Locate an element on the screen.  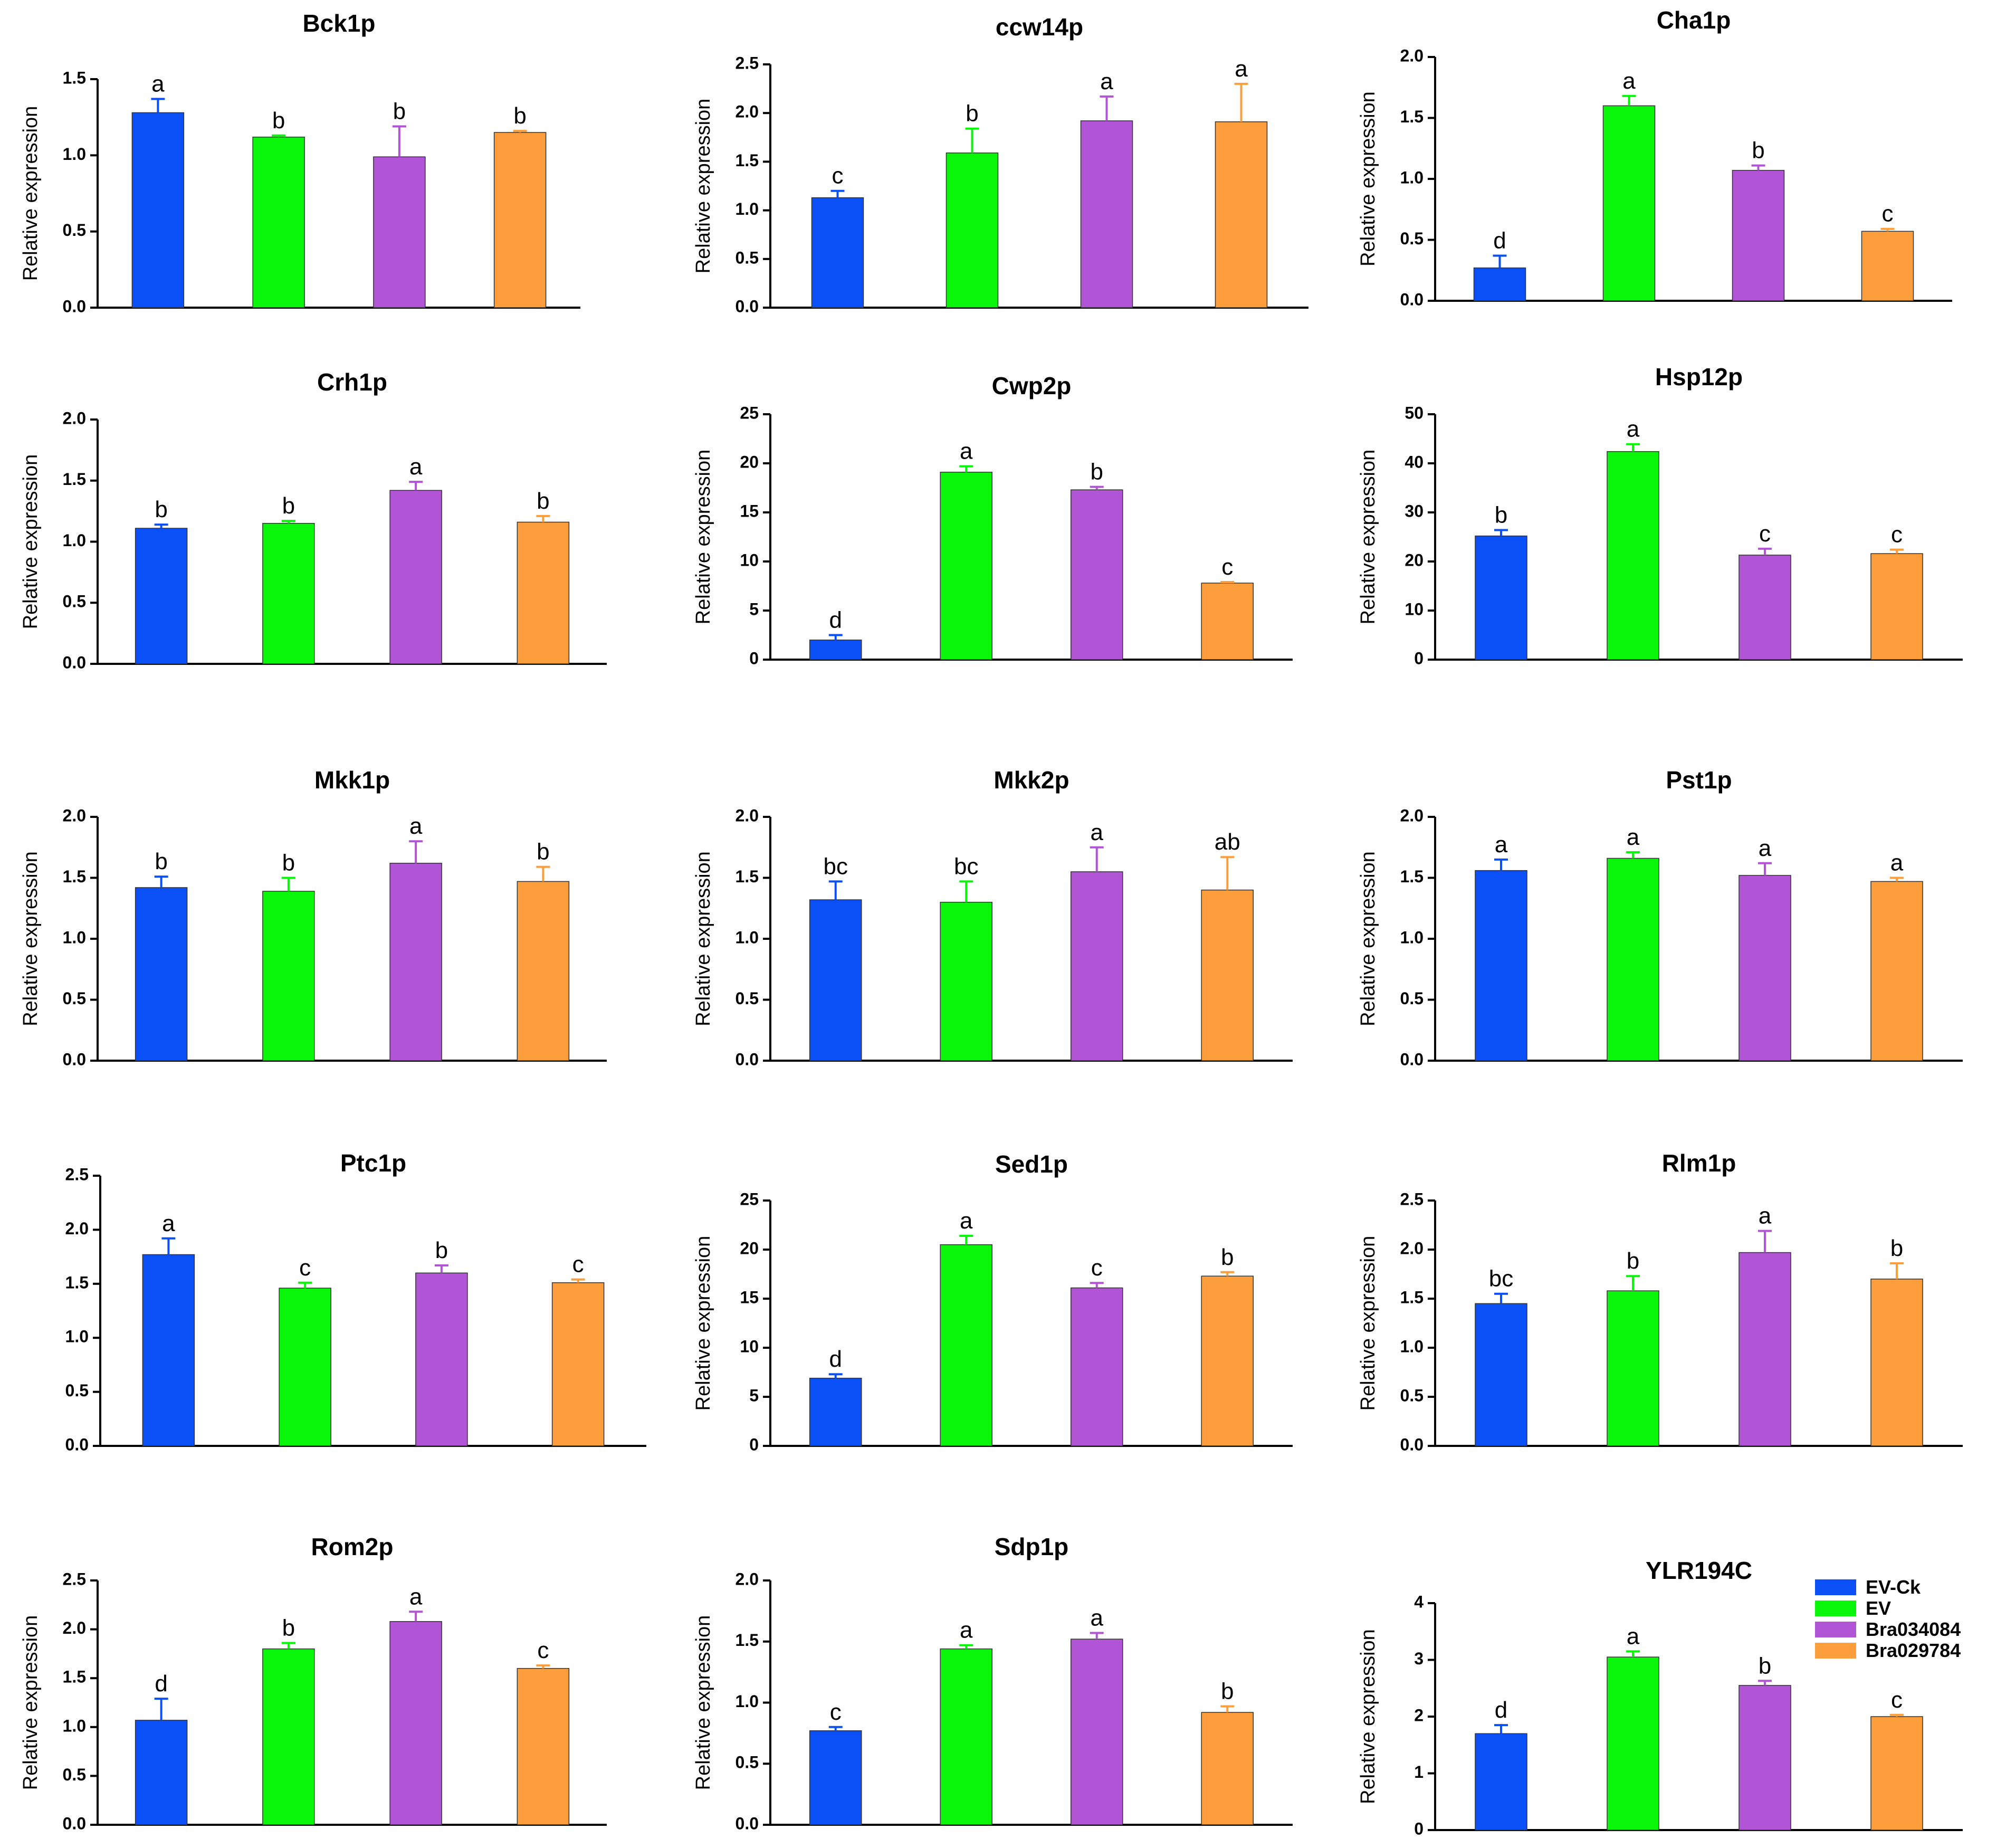
y-tick-label: 0 is located at coordinates (1419, 658).